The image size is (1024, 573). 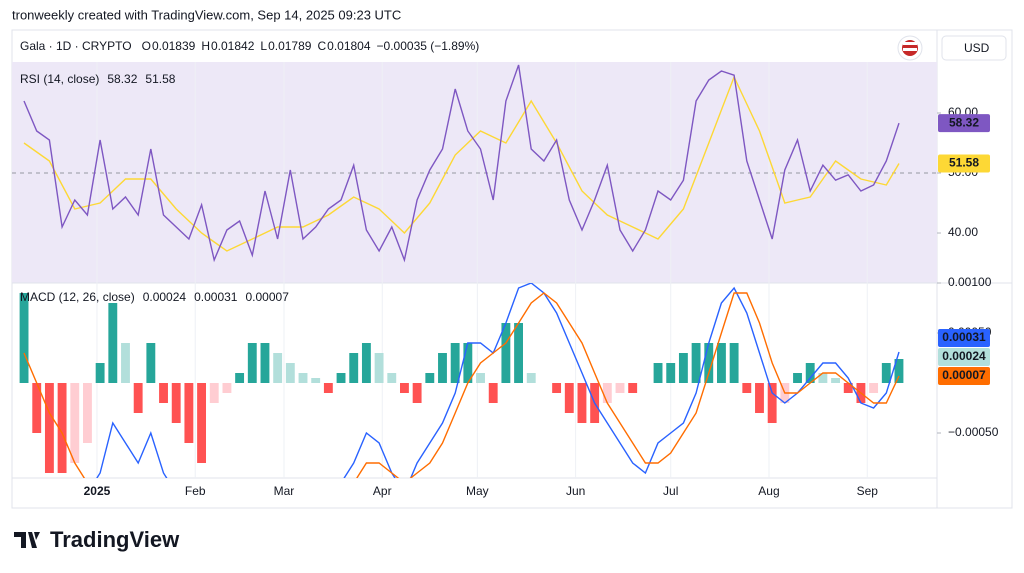 I want to click on x-tick-label: Apr, so click(x=382, y=491).